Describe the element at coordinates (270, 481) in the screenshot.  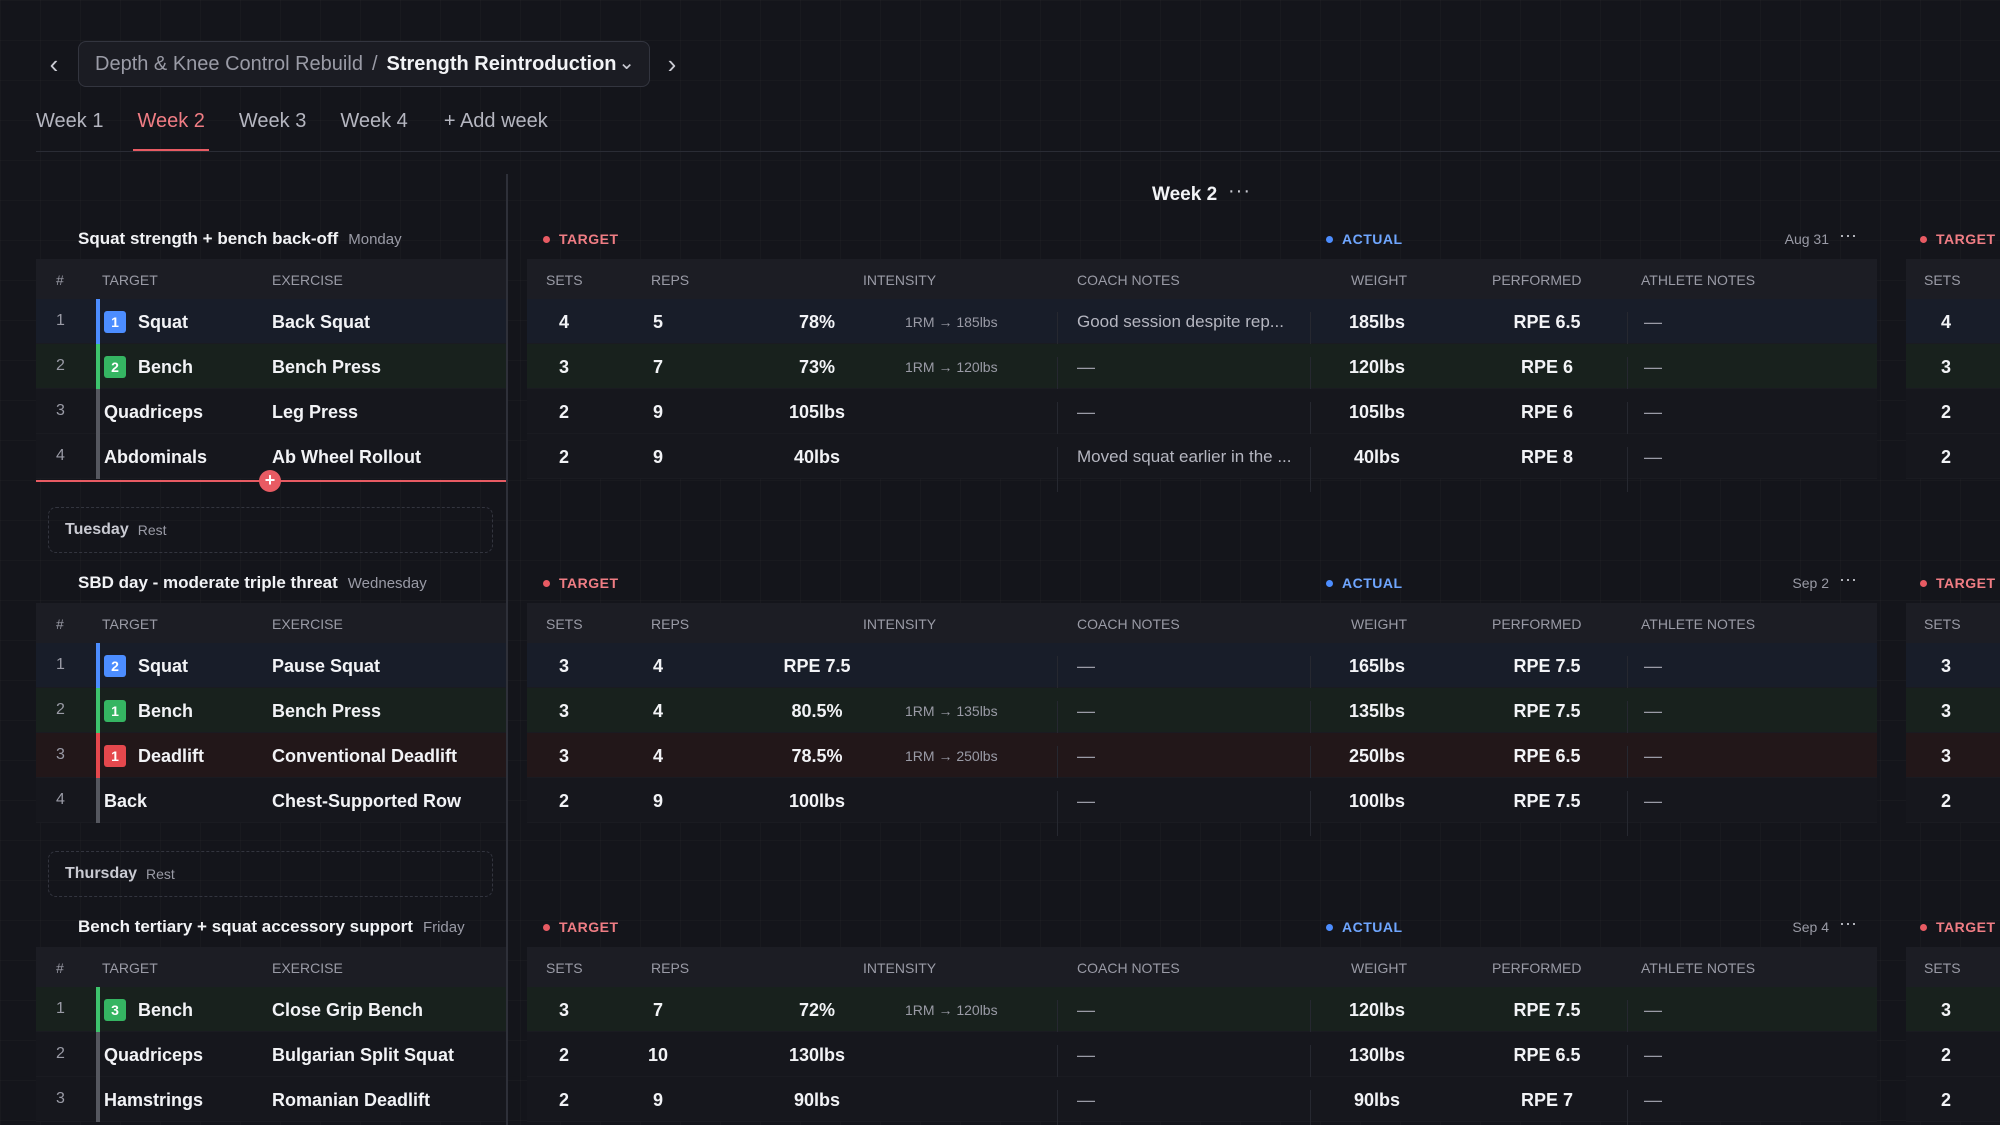
I see `add-exercise-button: +` at that location.